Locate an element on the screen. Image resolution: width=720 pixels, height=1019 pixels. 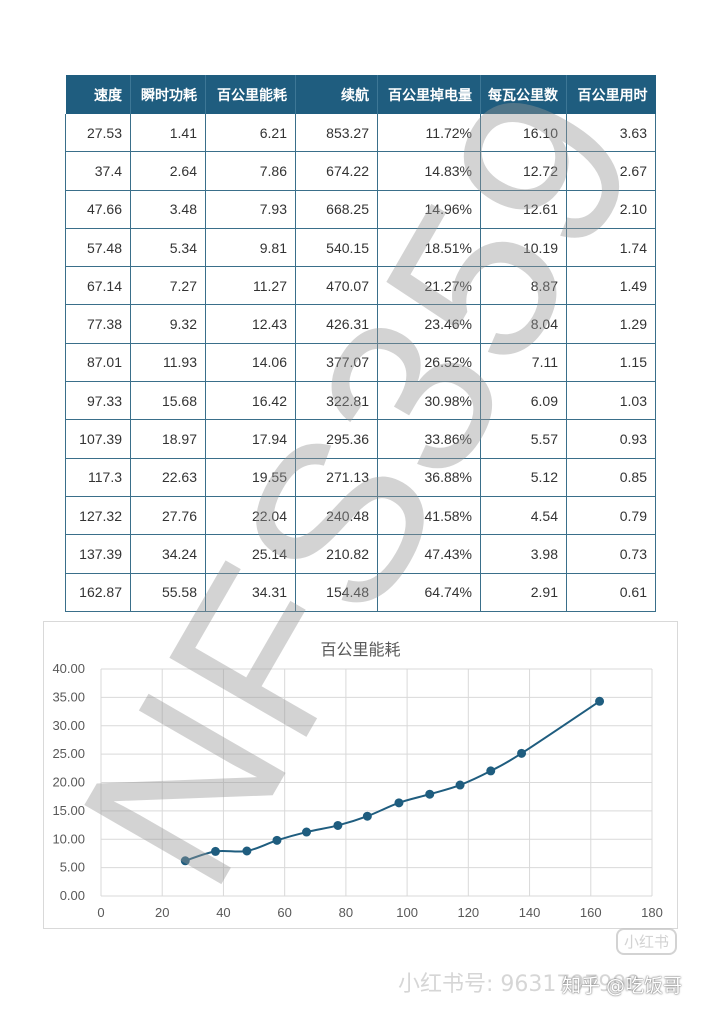
table-cell: 295.36 is located at coordinates (336, 439).